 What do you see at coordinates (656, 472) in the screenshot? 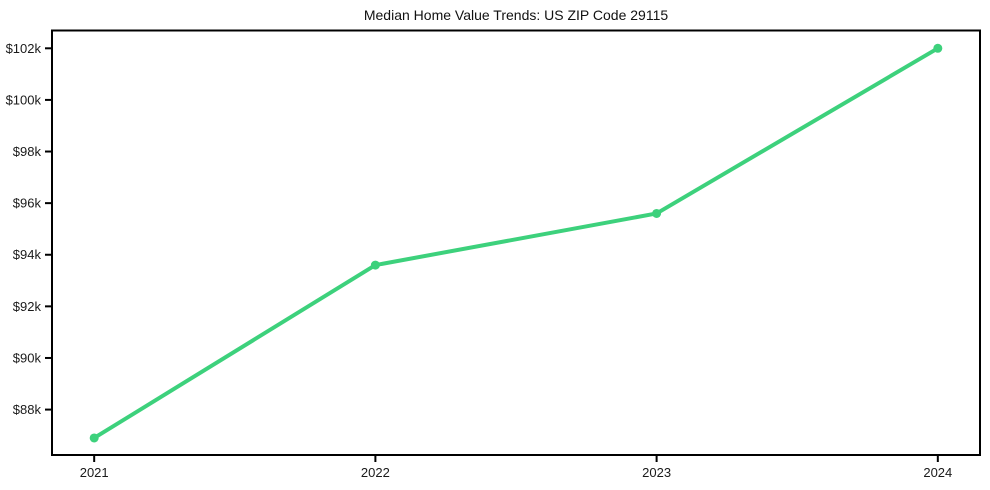
I see `x-tick-label: 2023` at bounding box center [656, 472].